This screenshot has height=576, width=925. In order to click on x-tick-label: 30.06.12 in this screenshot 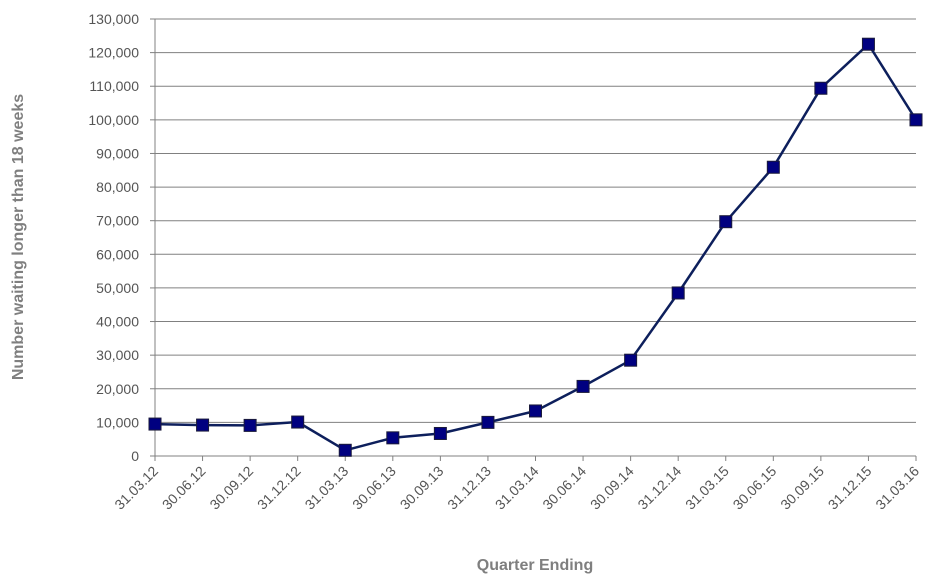, I will do `click(184, 488)`.